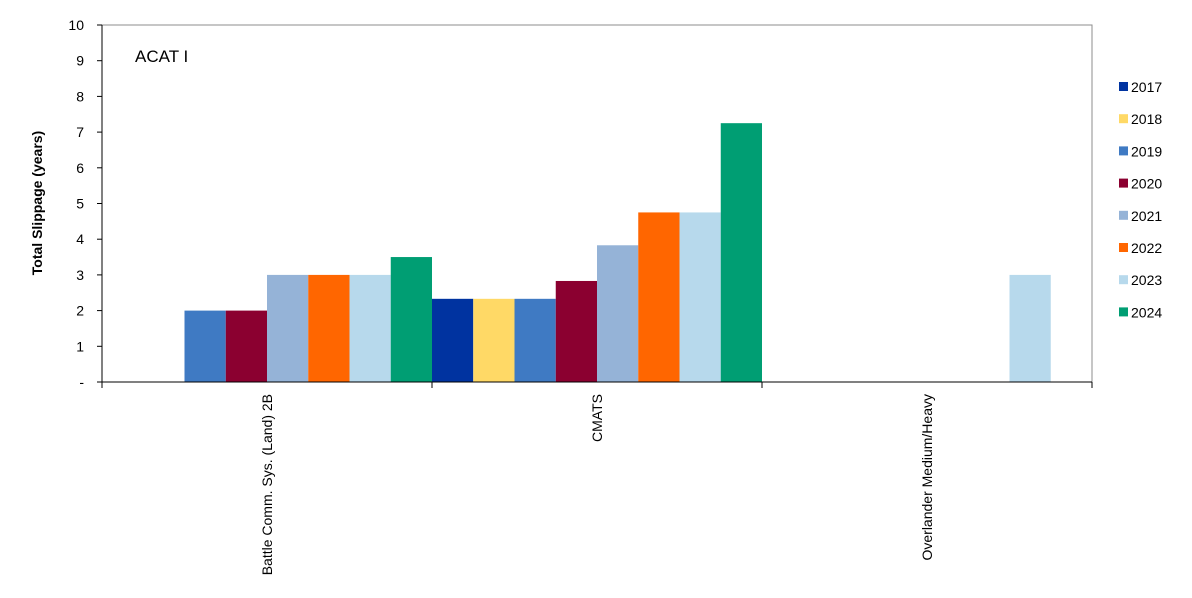 This screenshot has width=1192, height=598. I want to click on legend-item-2019: 2019, so click(1140, 151).